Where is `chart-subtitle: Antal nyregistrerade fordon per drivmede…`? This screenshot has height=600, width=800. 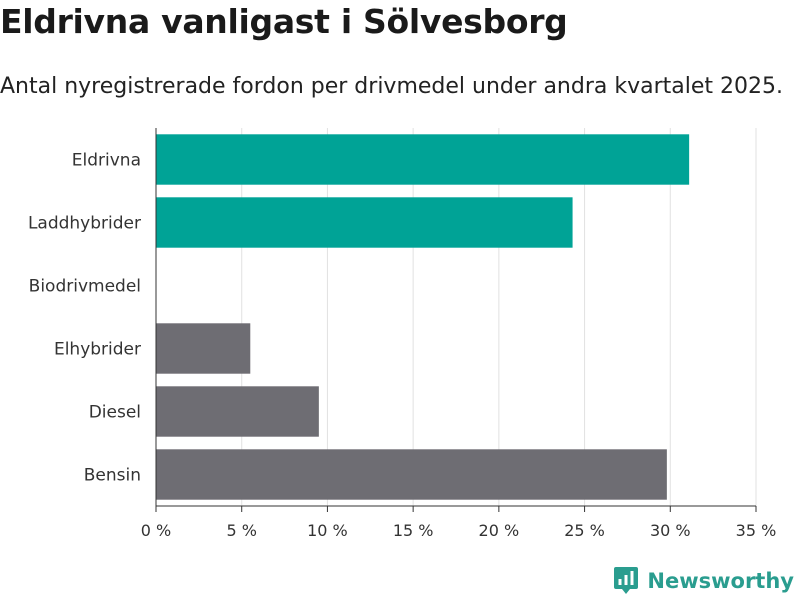
chart-subtitle: Antal nyregistrerade fordon per drivmede… is located at coordinates (391, 86).